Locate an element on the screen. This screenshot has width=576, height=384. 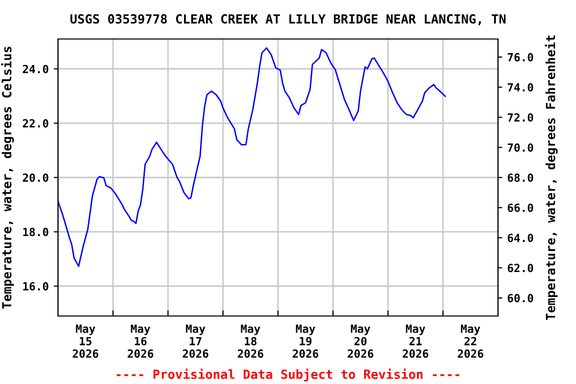
x-tick-label: May 17 2026 is located at coordinates (195, 341).